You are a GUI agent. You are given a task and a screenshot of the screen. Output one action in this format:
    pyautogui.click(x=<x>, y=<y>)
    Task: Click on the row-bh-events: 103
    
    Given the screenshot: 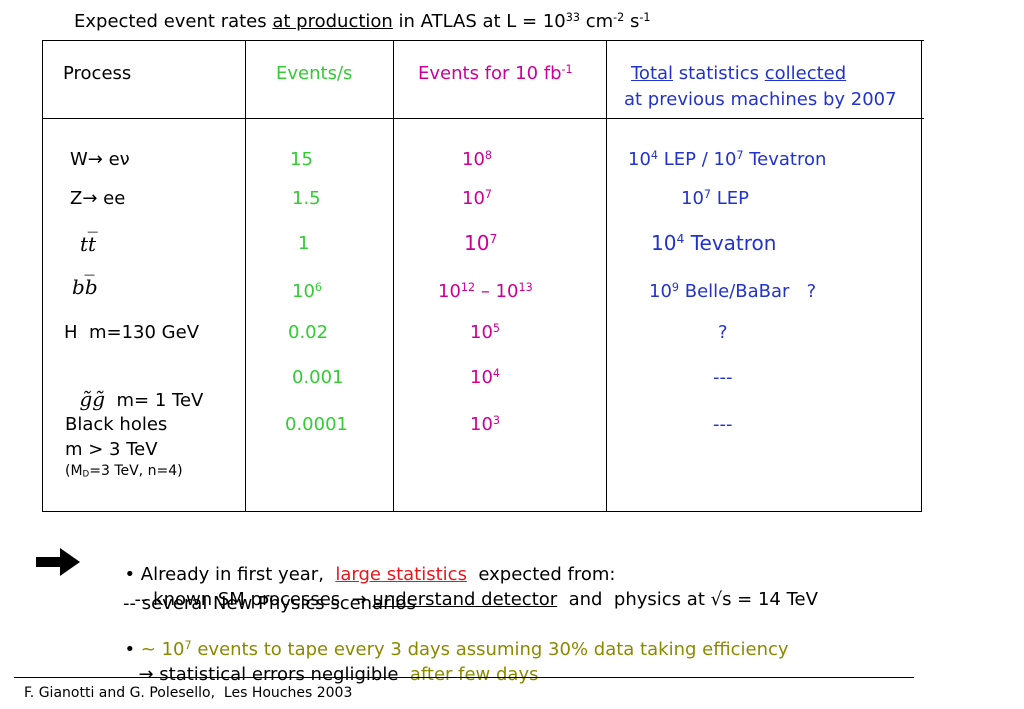 What is the action you would take?
    pyautogui.click(x=485, y=424)
    